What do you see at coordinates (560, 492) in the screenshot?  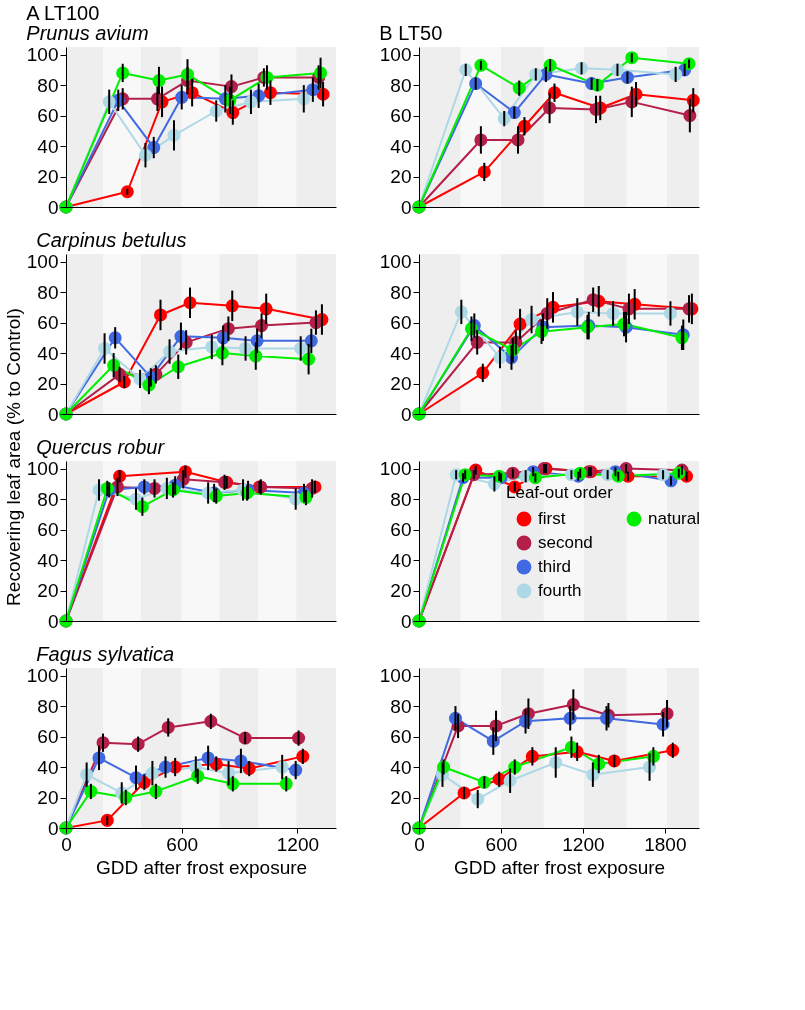 I see `legend-title: Leaf-out order` at bounding box center [560, 492].